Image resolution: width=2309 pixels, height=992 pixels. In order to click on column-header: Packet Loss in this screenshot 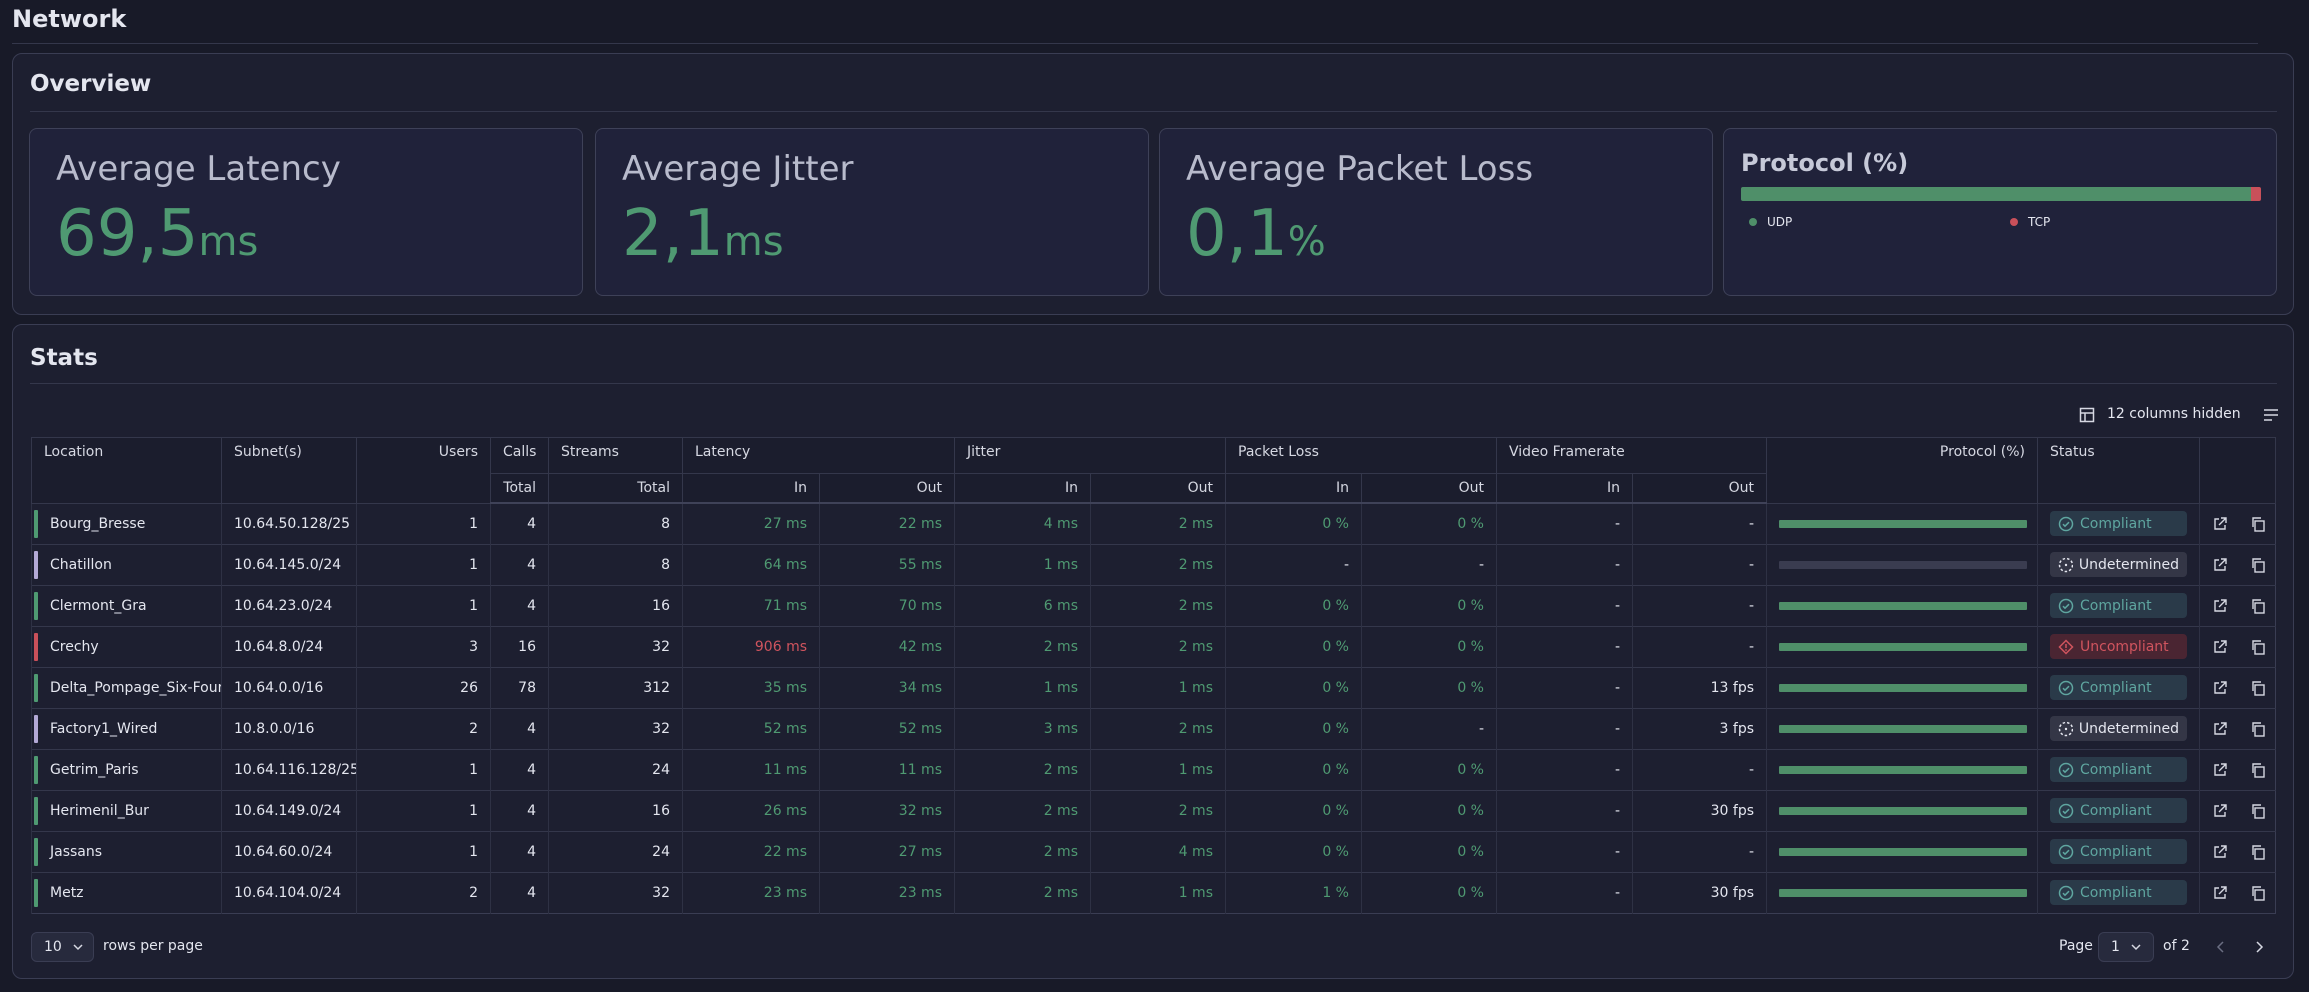, I will do `click(1361, 455)`.